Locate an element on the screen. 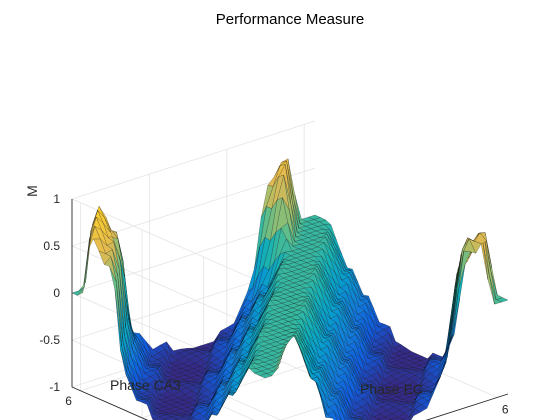 The height and width of the screenshot is (420, 560). z-tick-label: -0.5 is located at coordinates (49, 340).